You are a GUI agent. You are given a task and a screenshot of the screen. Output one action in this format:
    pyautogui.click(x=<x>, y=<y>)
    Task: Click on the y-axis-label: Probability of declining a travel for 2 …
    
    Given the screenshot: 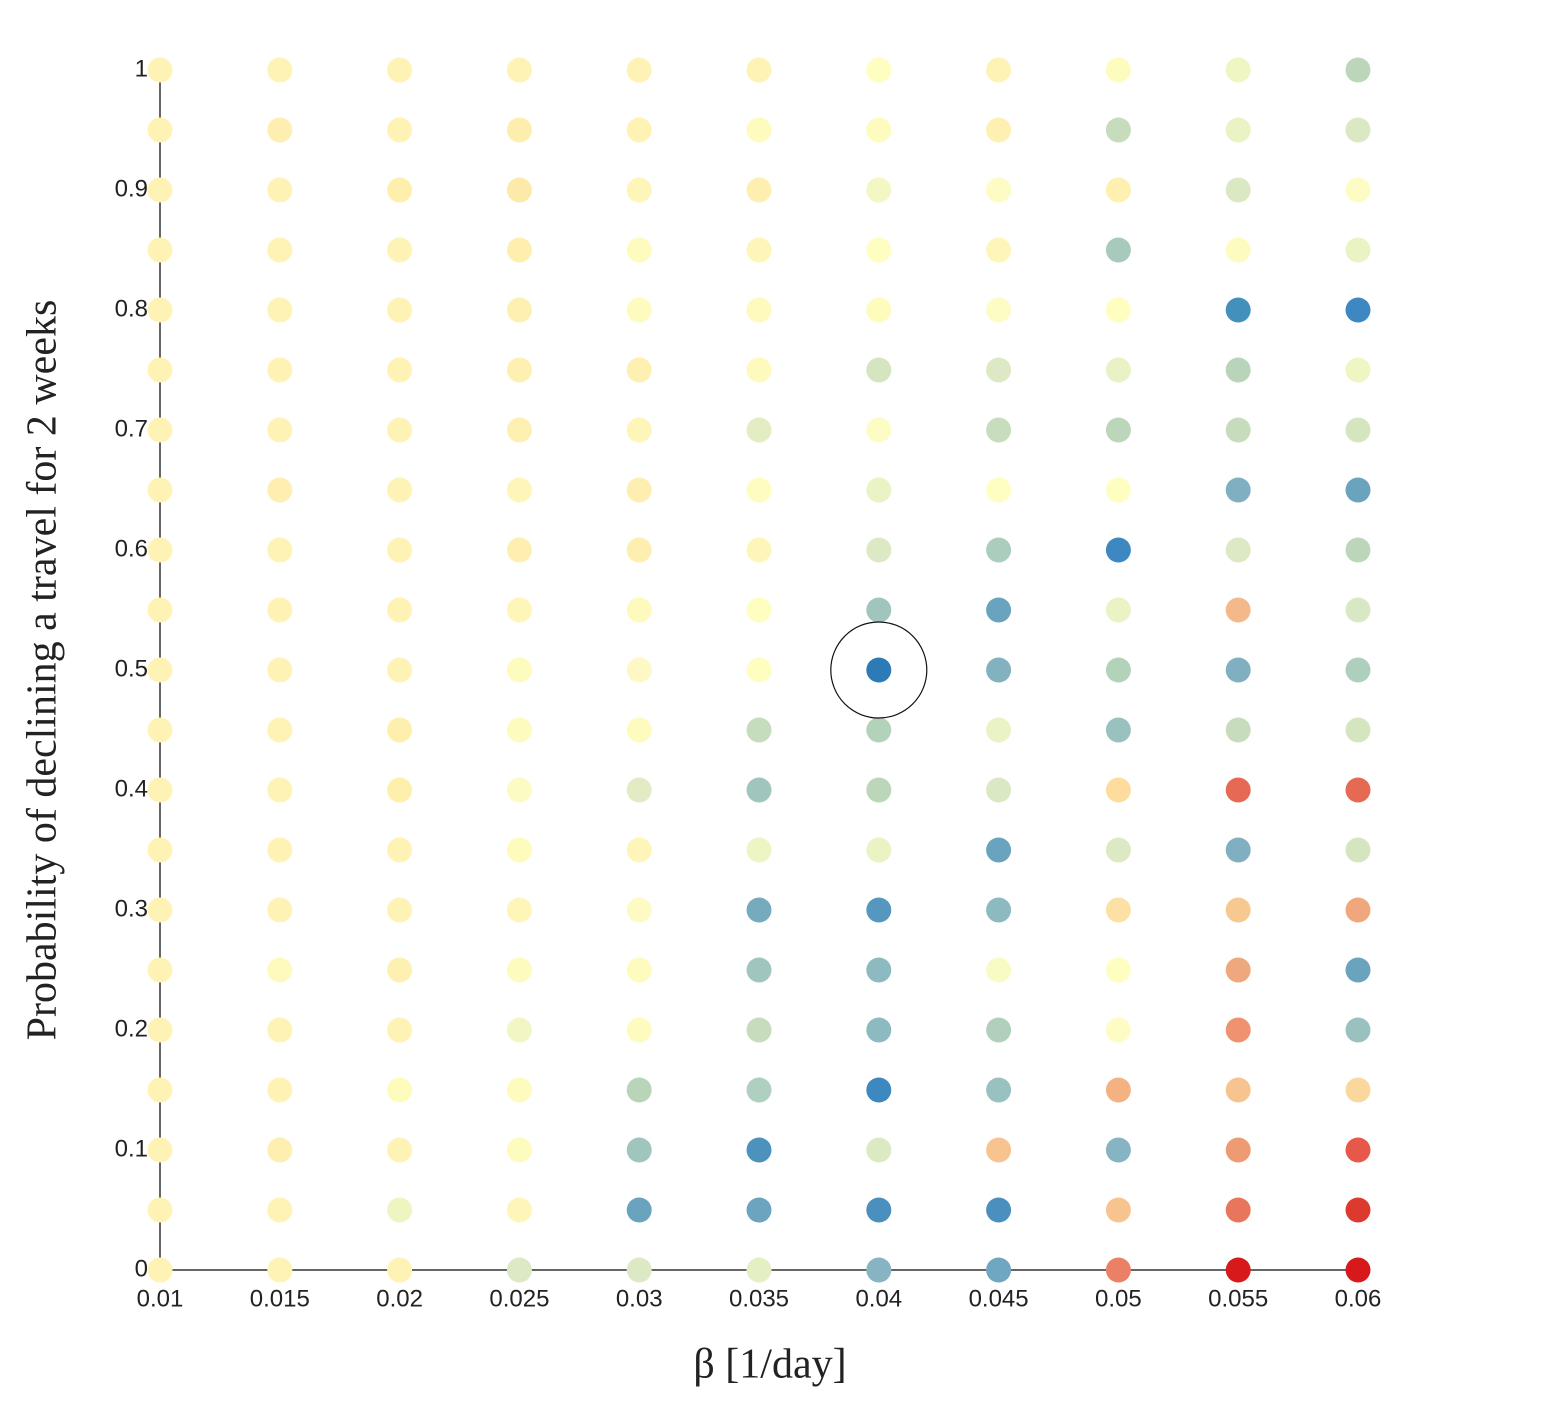 What is the action you would take?
    pyautogui.click(x=43, y=670)
    